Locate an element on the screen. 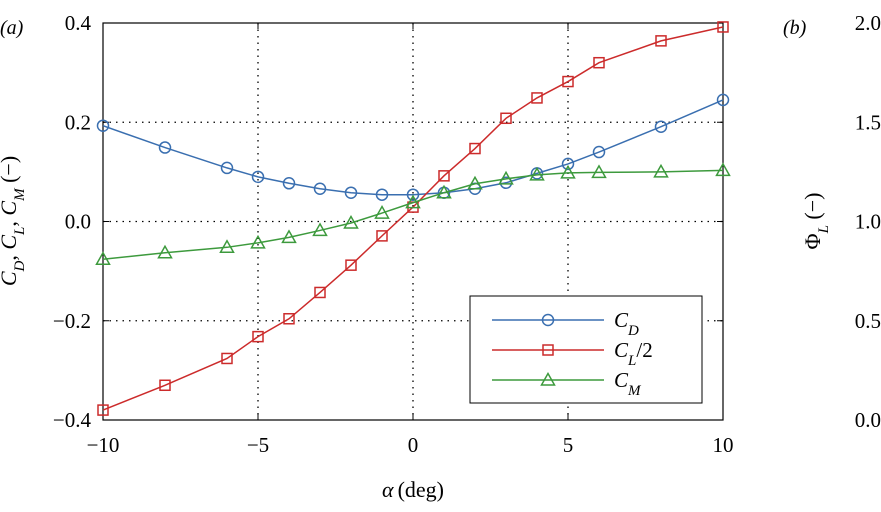  x-tick-label: 10 is located at coordinates (723, 445).